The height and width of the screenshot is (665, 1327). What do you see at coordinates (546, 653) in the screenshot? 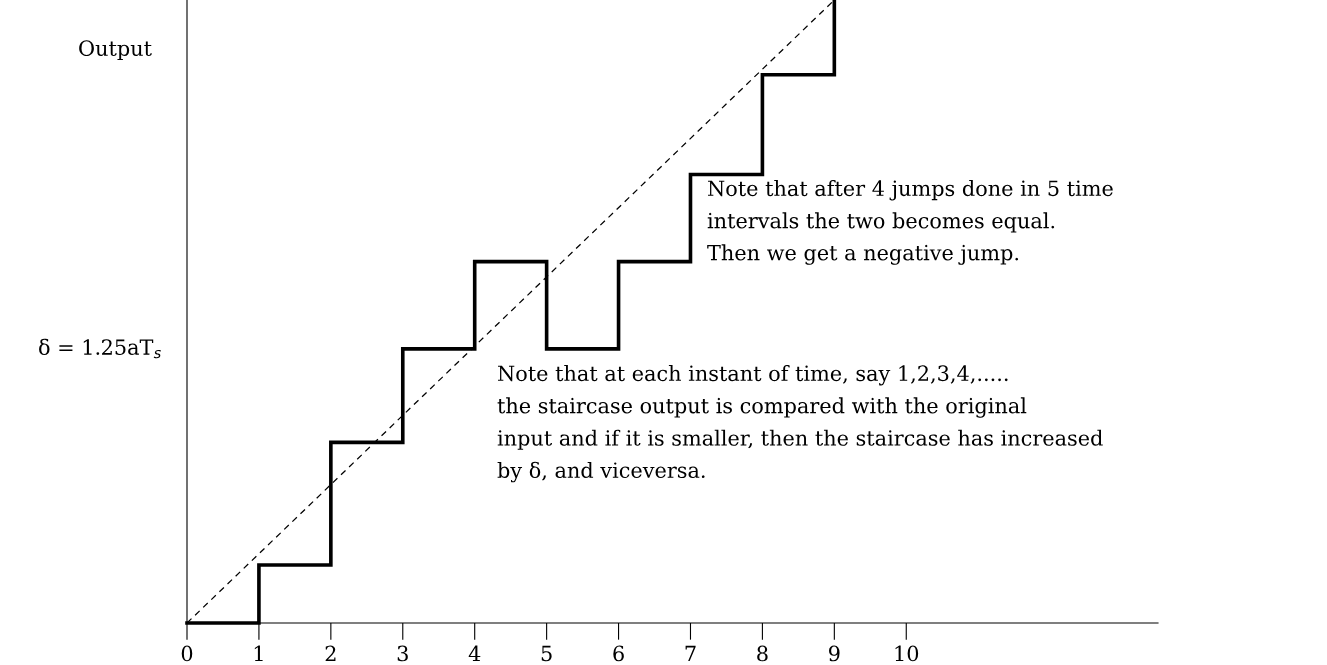
I see `x-tick-label: 5` at bounding box center [546, 653].